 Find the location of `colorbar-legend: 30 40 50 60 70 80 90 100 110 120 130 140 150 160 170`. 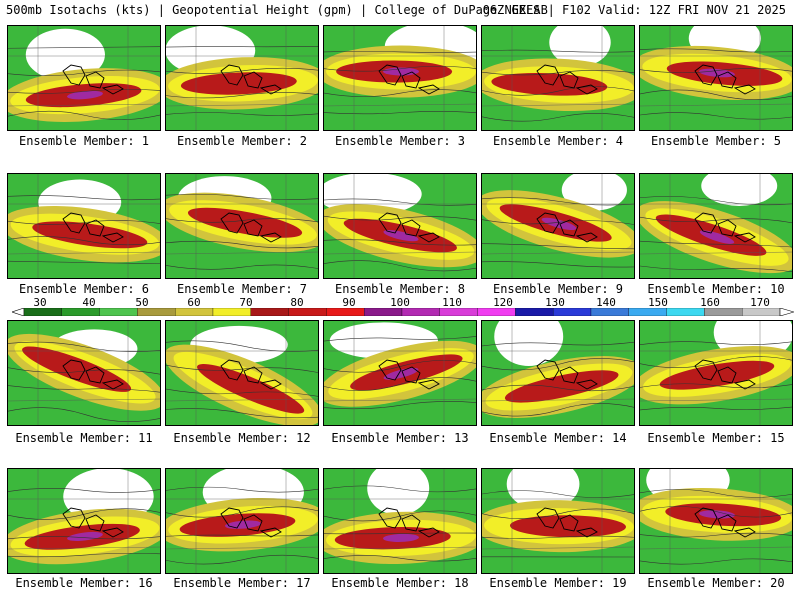

colorbar-legend: 30 40 50 60 70 80 90 100 110 120 130 140 150 160 170 is located at coordinates (400, 307).